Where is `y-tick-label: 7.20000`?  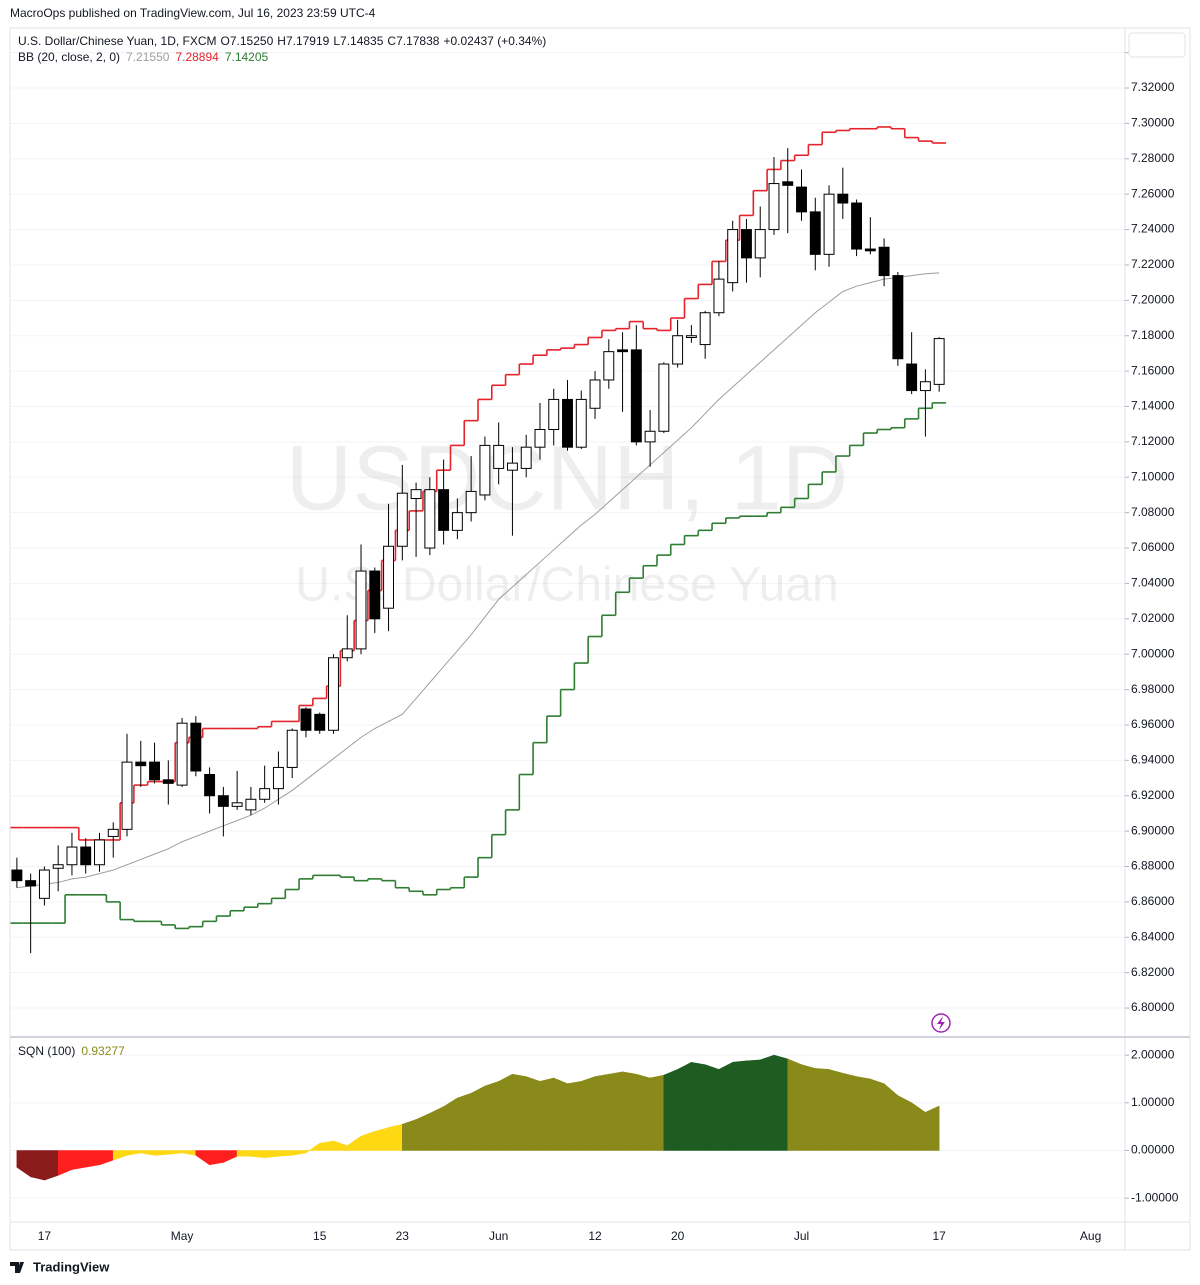
y-tick-label: 7.20000 is located at coordinates (1153, 300).